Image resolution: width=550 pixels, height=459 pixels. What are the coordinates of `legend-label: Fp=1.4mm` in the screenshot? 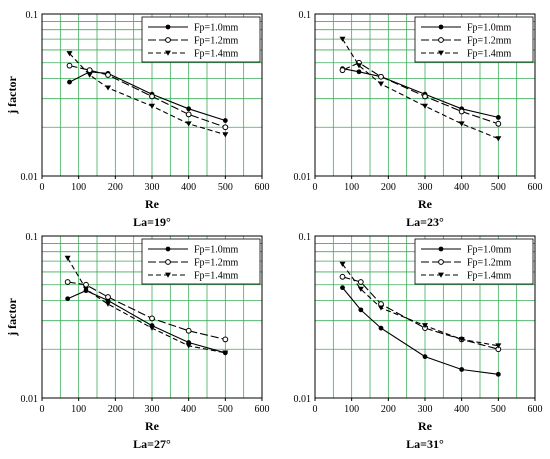 It's located at (216, 276).